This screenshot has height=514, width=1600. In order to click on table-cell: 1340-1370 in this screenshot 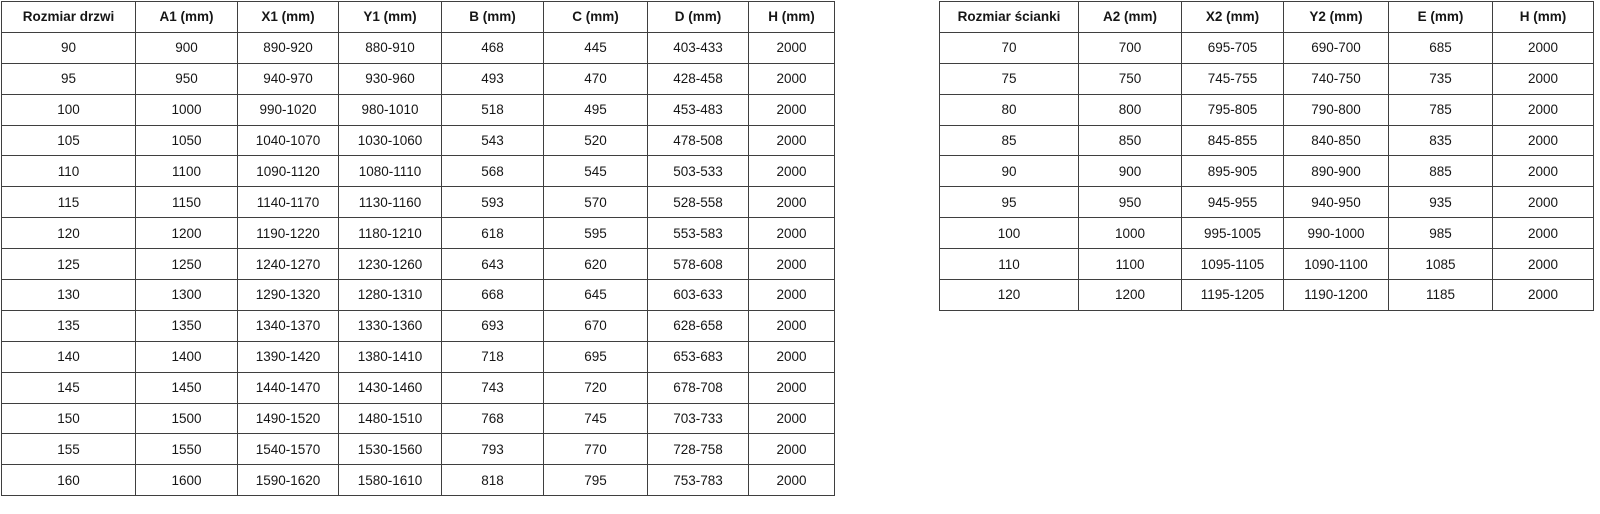, I will do `click(288, 325)`.